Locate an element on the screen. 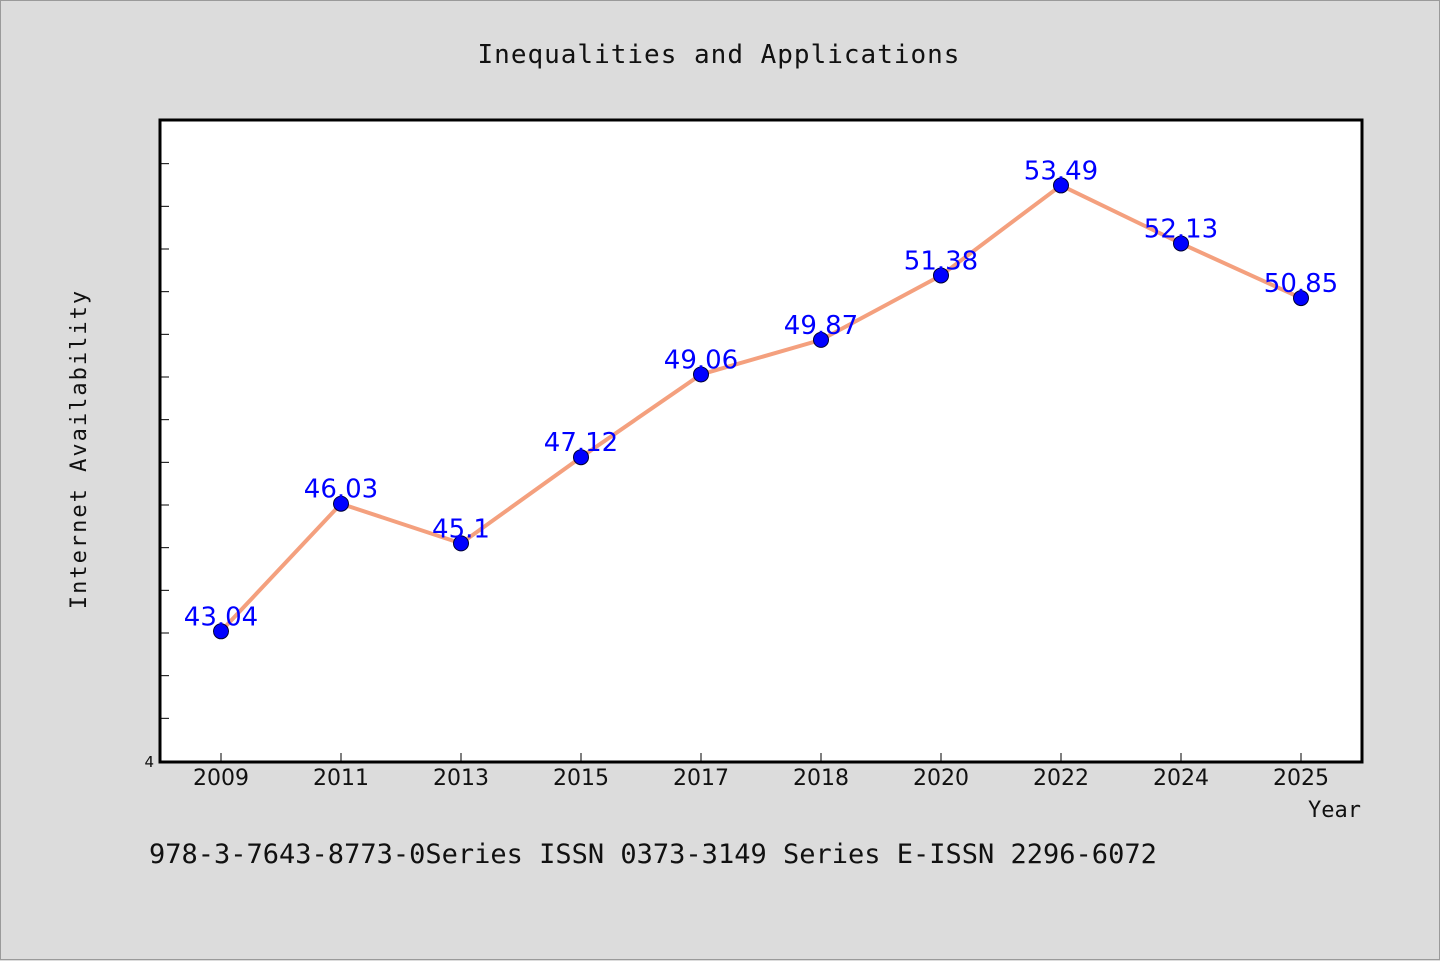 This screenshot has width=1440, height=961. x-axis-ticks: 2009 2011 2013 2015 2017 2018 2020 2022 2024 2025 is located at coordinates (761, 772).